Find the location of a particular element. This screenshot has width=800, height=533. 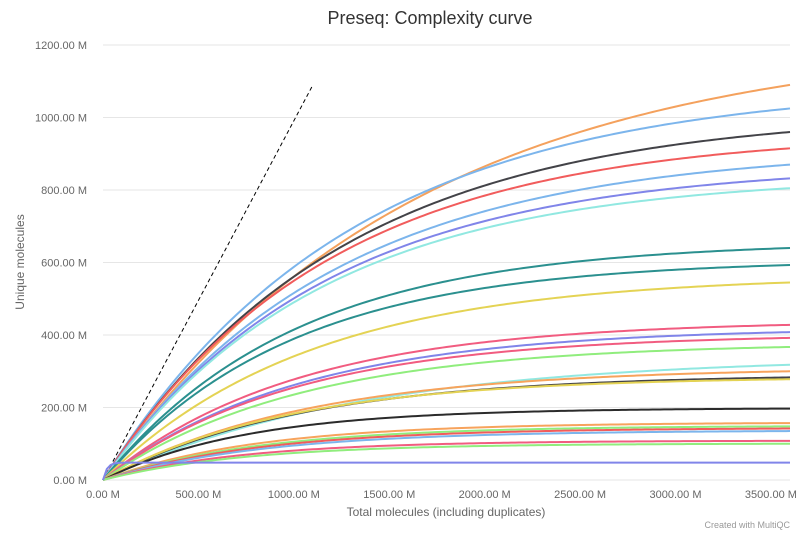

y-tick-label: 1000.00 M is located at coordinates (61, 119).